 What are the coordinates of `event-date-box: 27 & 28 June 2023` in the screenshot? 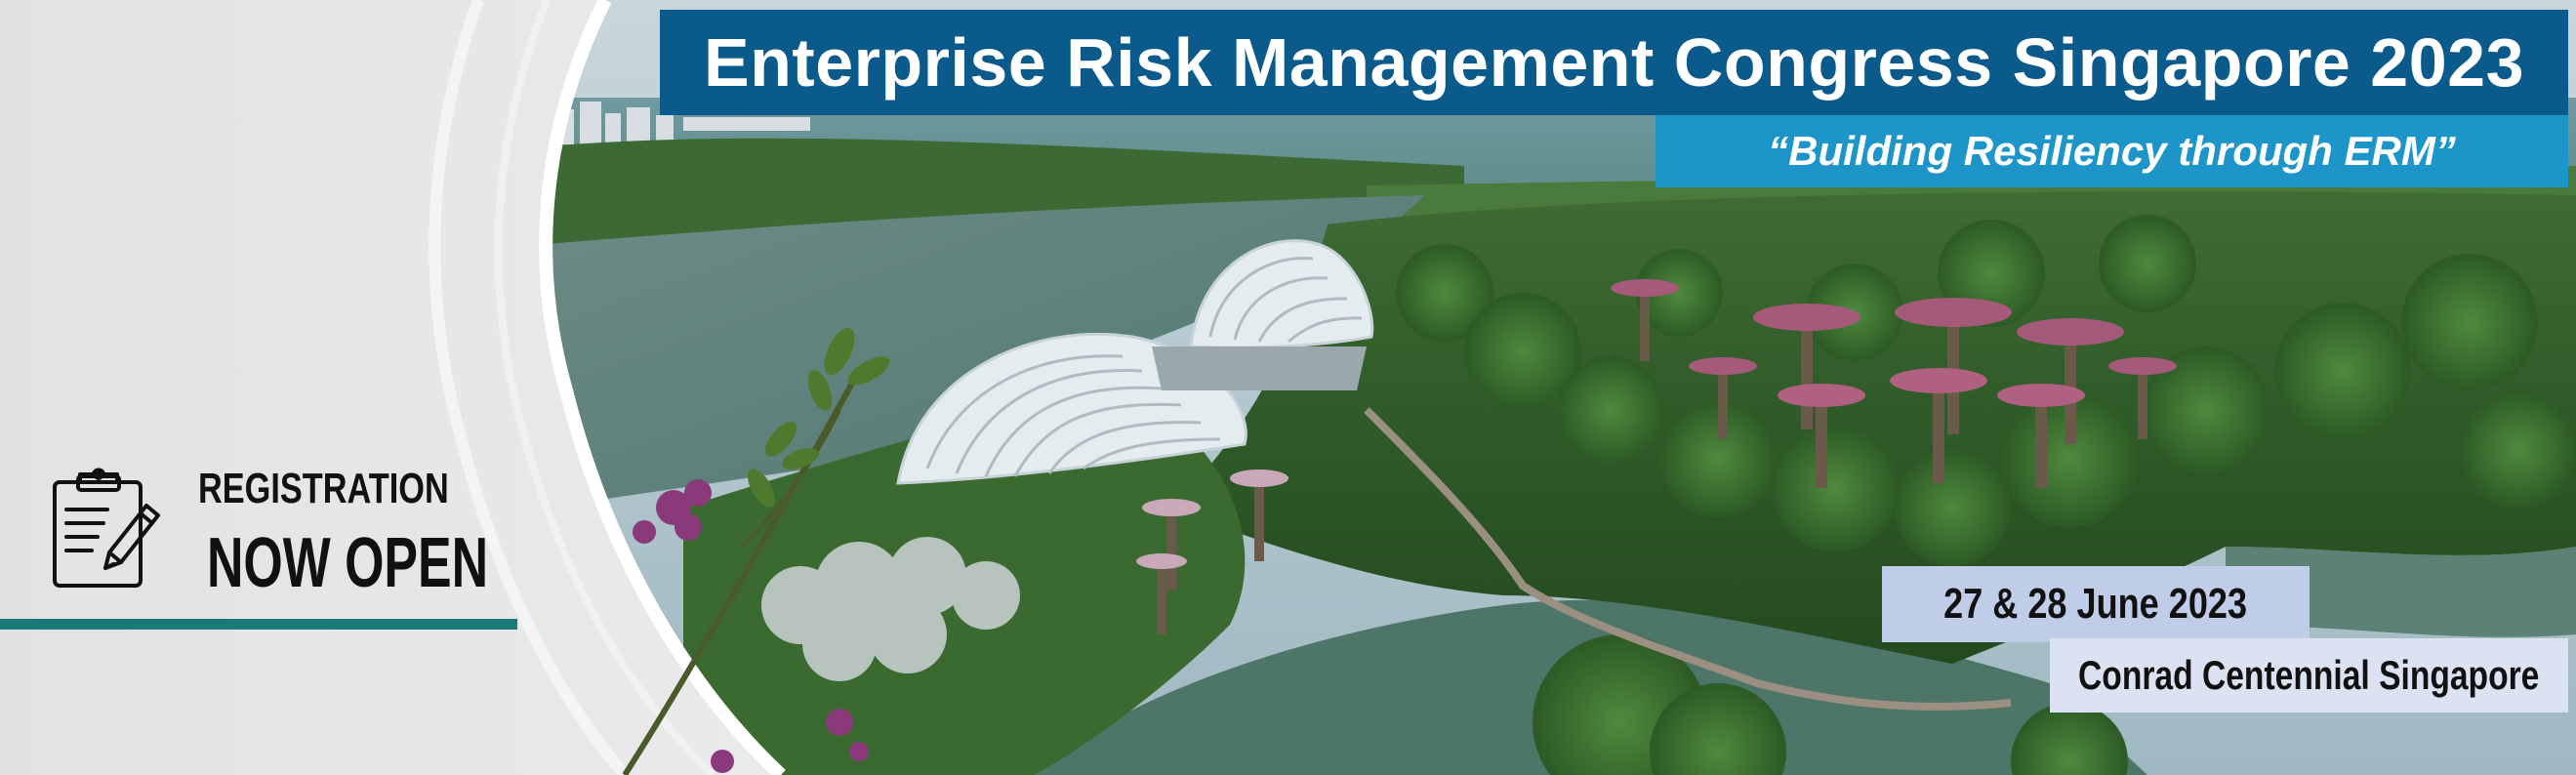 It's located at (2096, 604).